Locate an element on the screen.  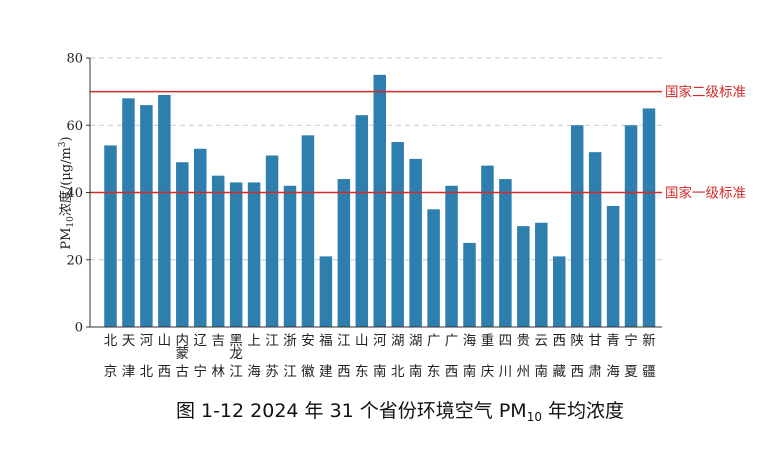
x-category-label-吉林: 吉林 is located at coordinates (218, 356).